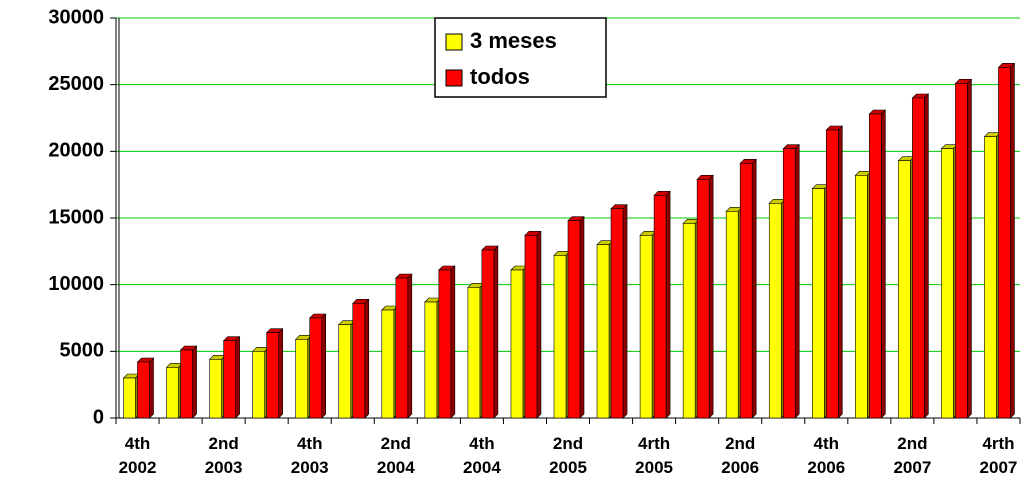  I want to click on legend-label: todos, so click(500, 76).